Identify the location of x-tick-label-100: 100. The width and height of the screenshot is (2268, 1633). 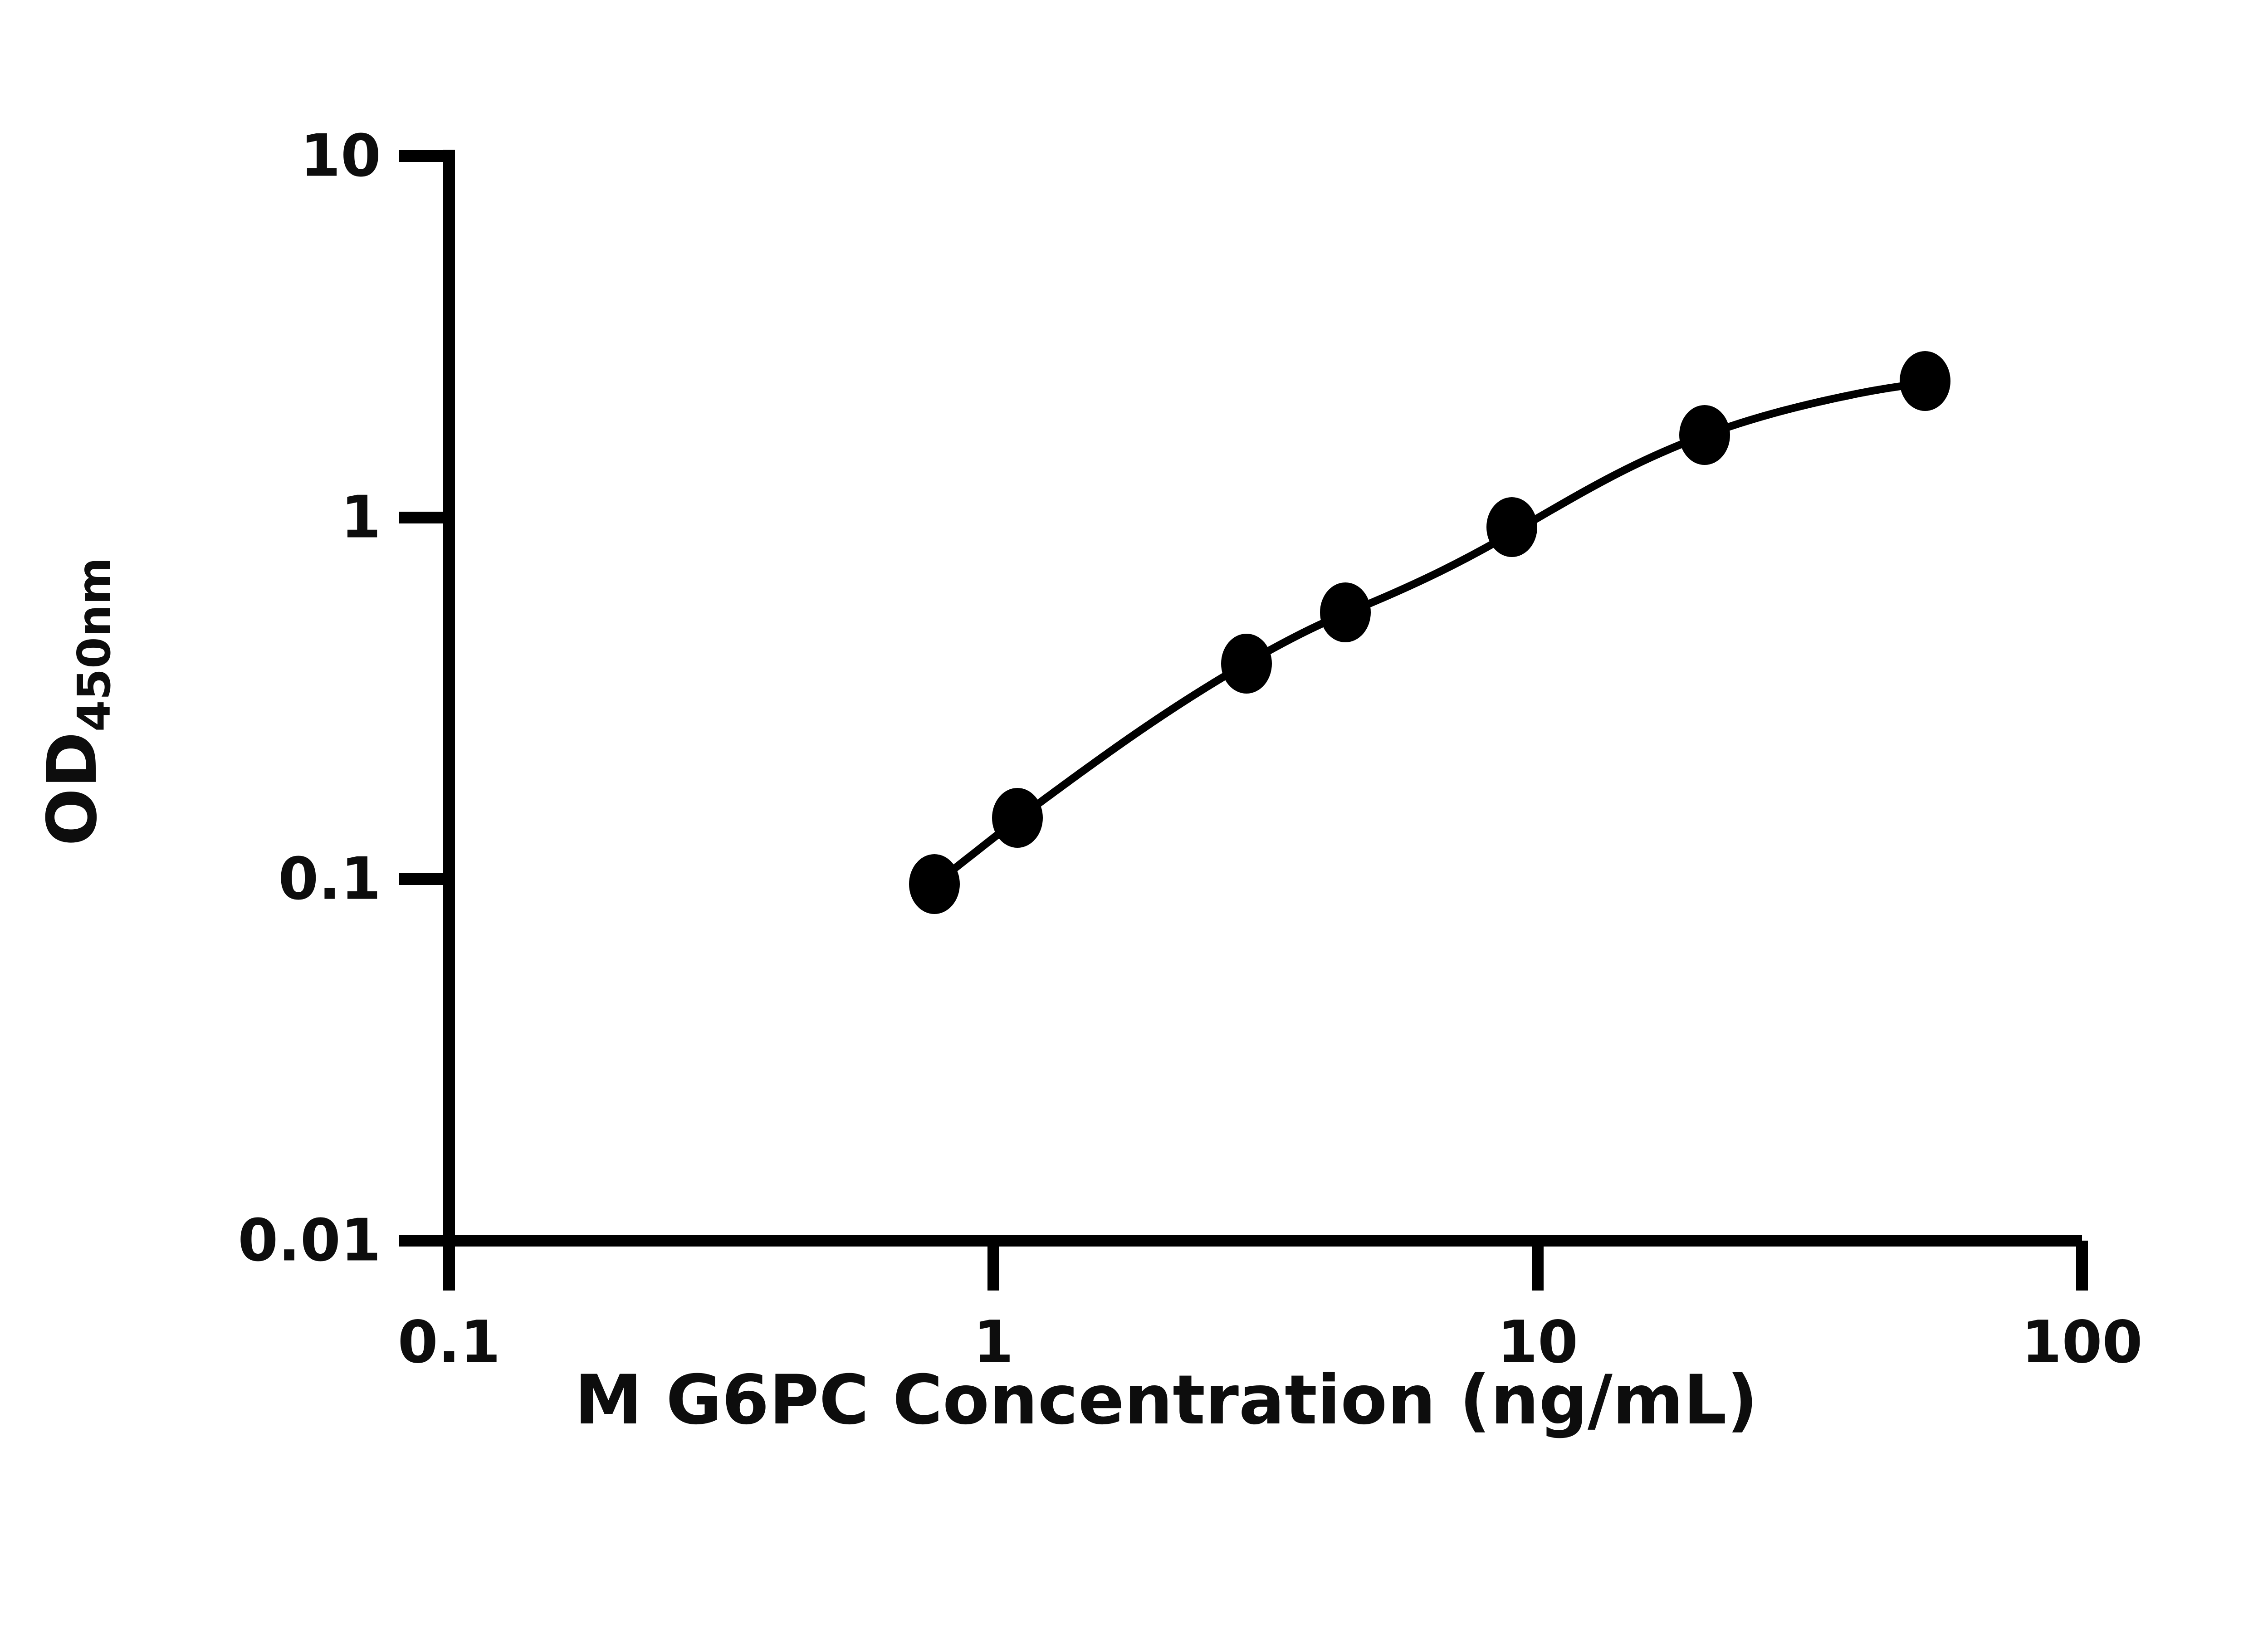
(2082, 1342).